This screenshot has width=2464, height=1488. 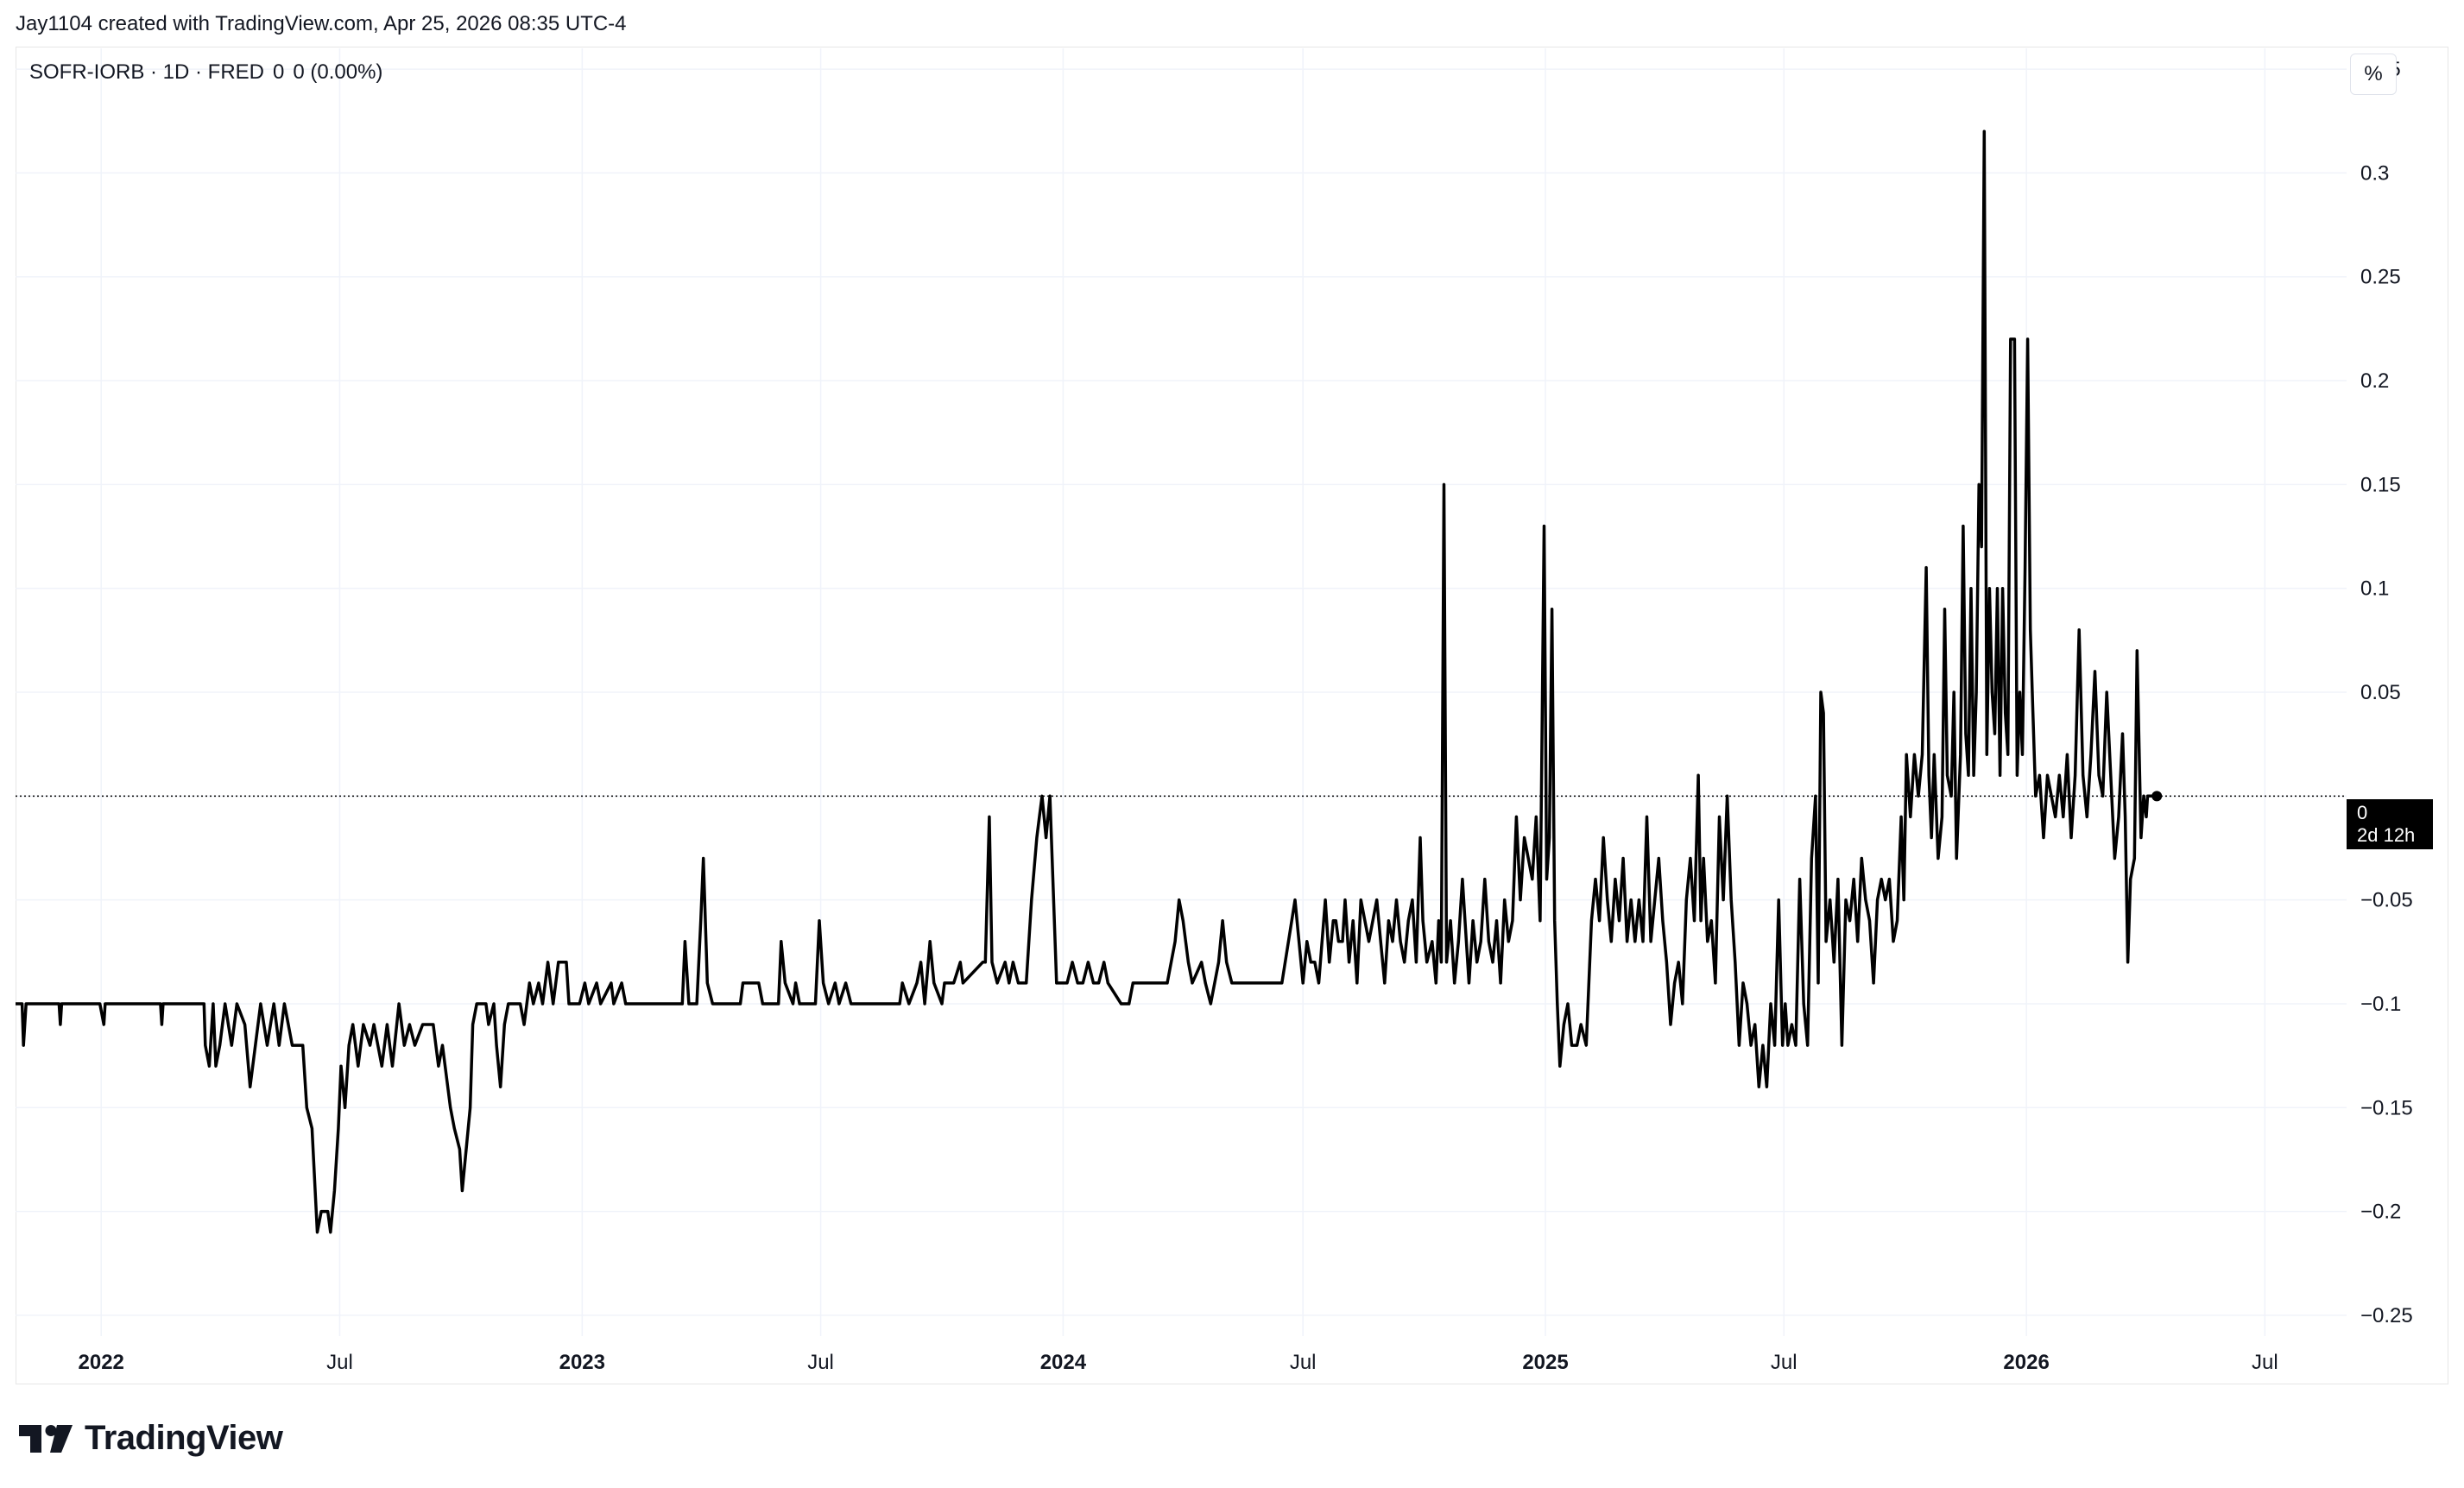 I want to click on y-tick-label: 0.05, so click(x=2380, y=692).